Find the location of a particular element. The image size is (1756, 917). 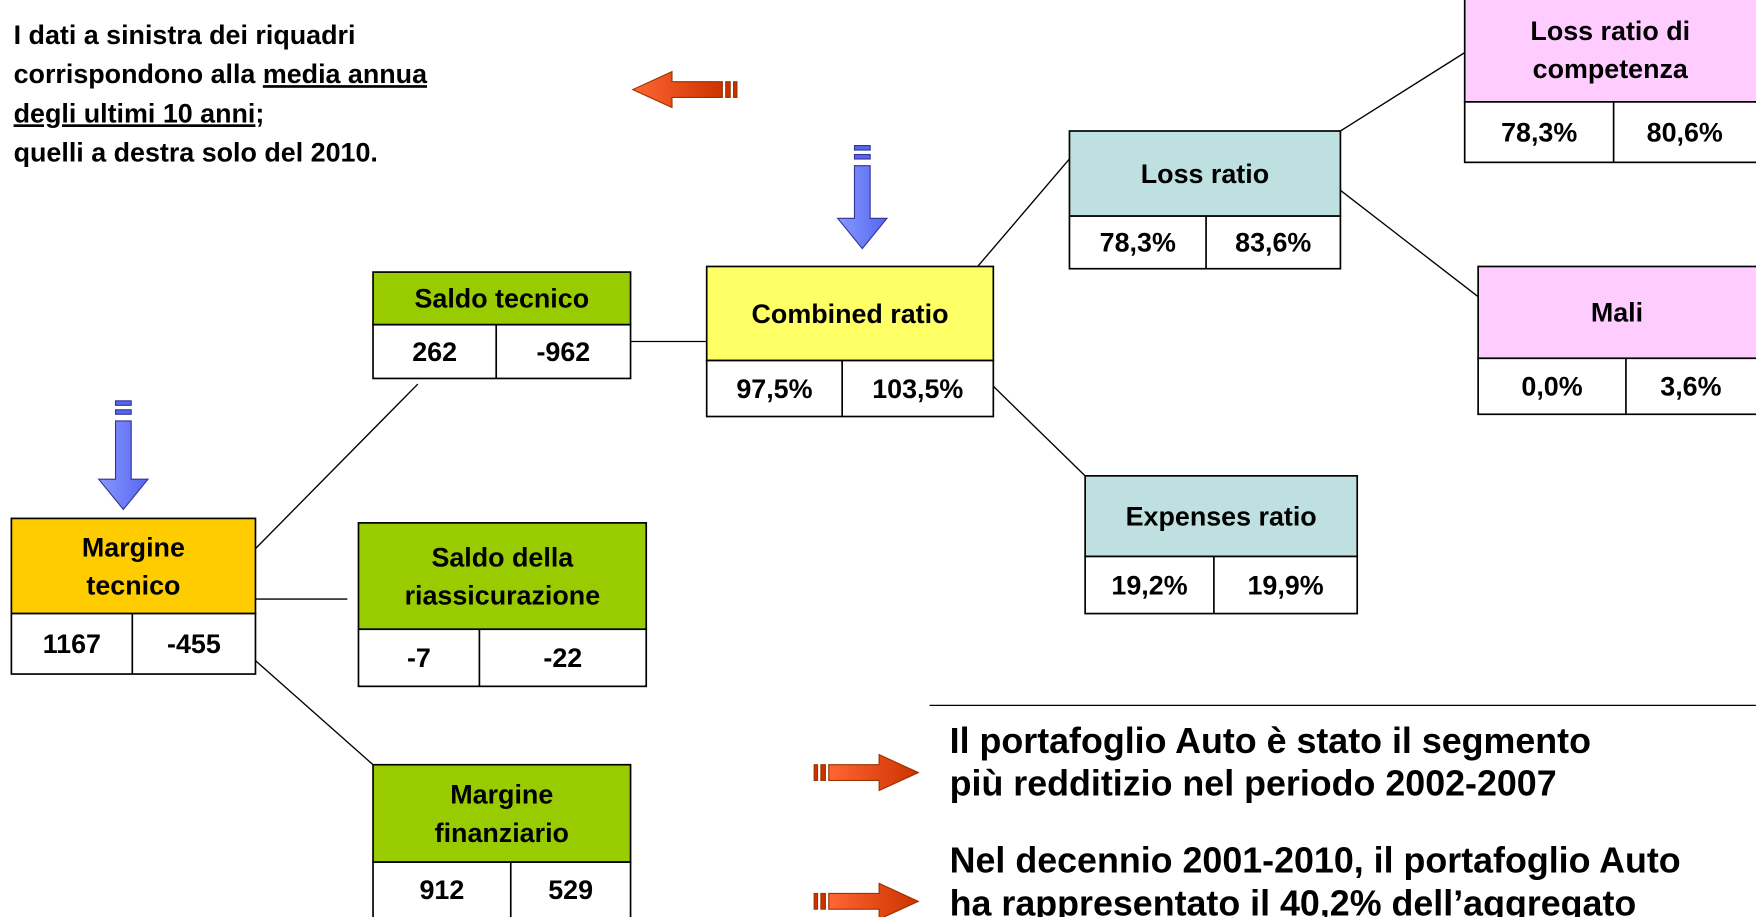

value-left: 19,2% is located at coordinates (1149, 585).